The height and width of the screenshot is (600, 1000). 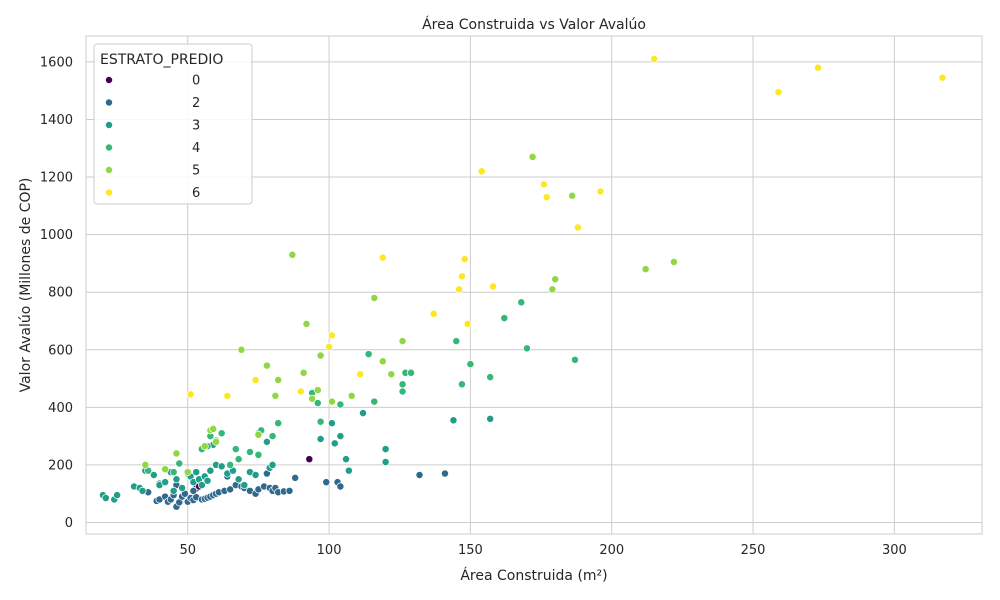 I want to click on legend-label: 0, so click(x=196, y=81).